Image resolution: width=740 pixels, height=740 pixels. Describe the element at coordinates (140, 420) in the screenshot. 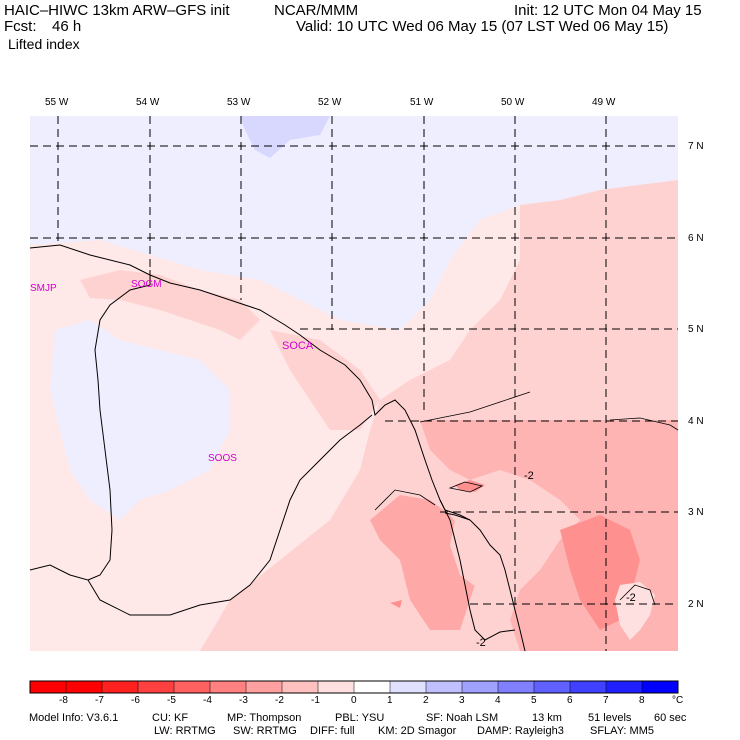

I see `stable-region-interior` at that location.